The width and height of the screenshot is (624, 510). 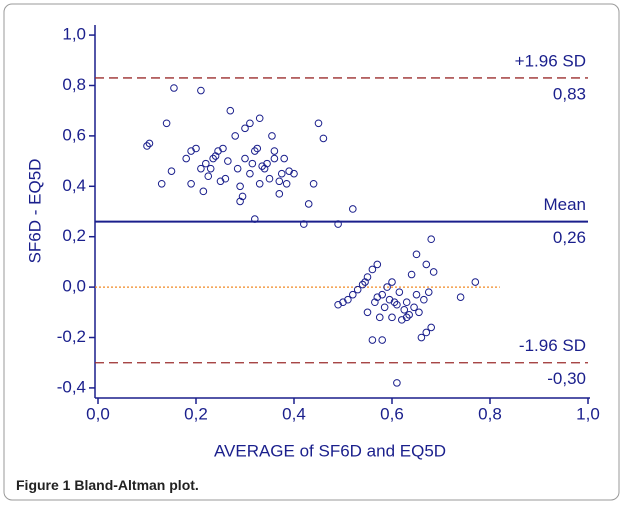 What do you see at coordinates (74, 34) in the screenshot?
I see `y-tick-label: 1,0` at bounding box center [74, 34].